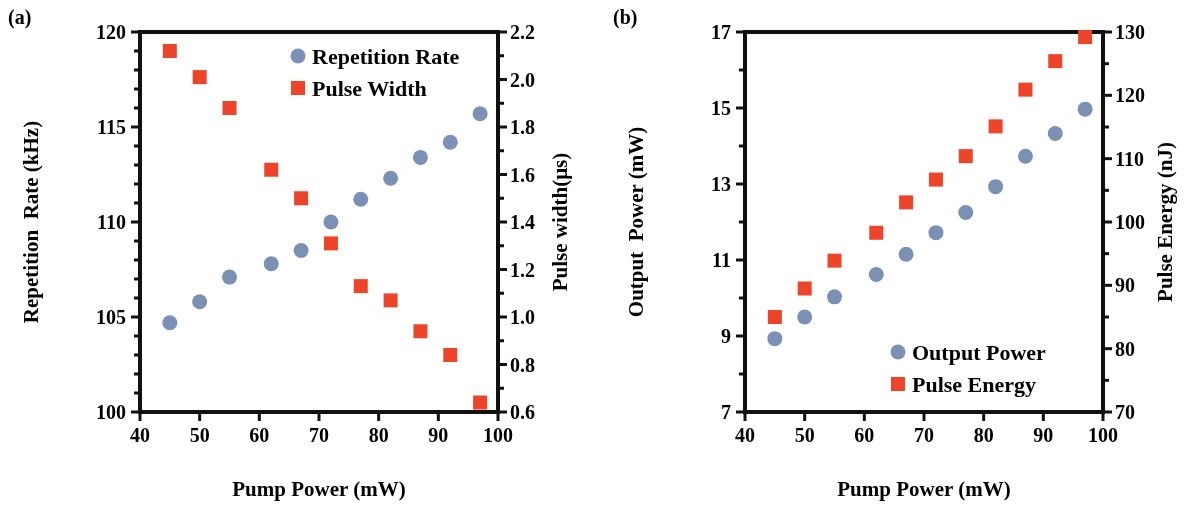  I want to click on y-tick-label: 15, so click(721, 108).